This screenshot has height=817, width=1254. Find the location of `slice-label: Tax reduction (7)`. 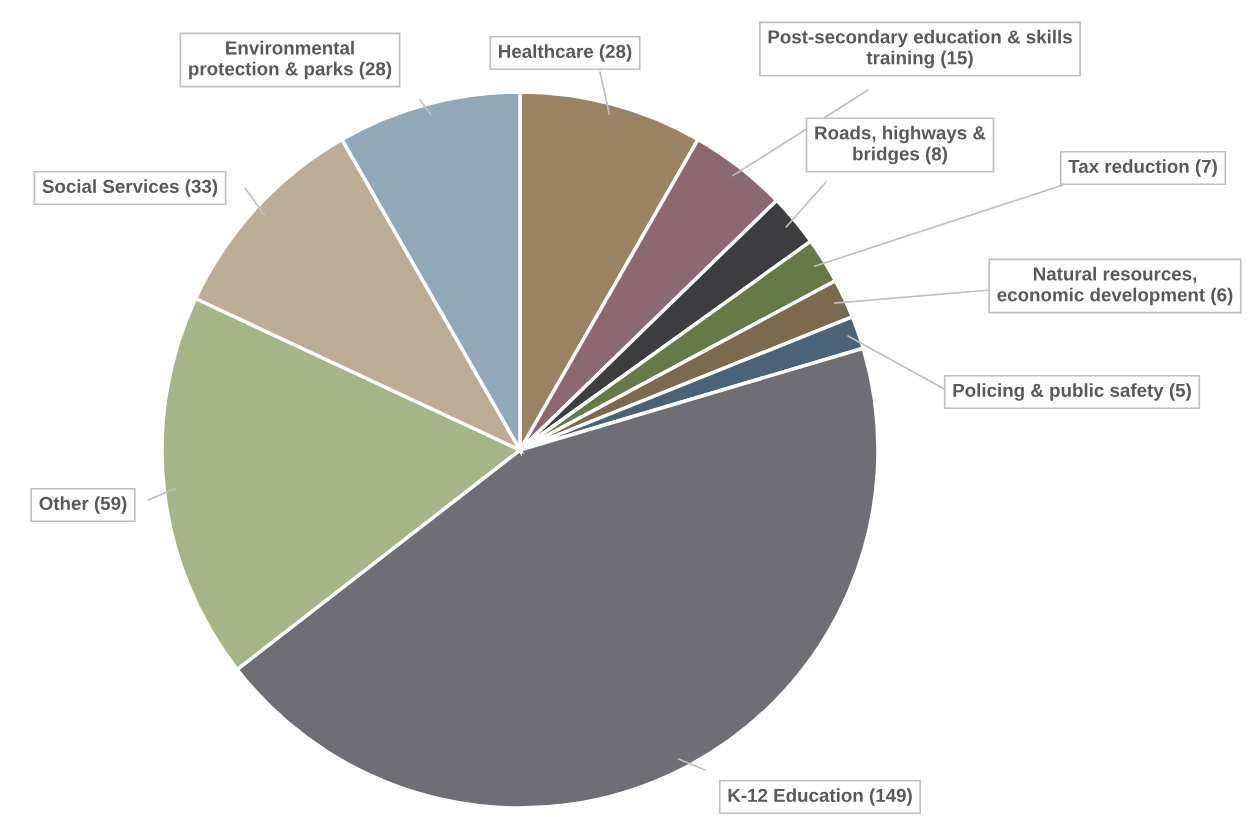

slice-label: Tax reduction (7) is located at coordinates (1142, 168).